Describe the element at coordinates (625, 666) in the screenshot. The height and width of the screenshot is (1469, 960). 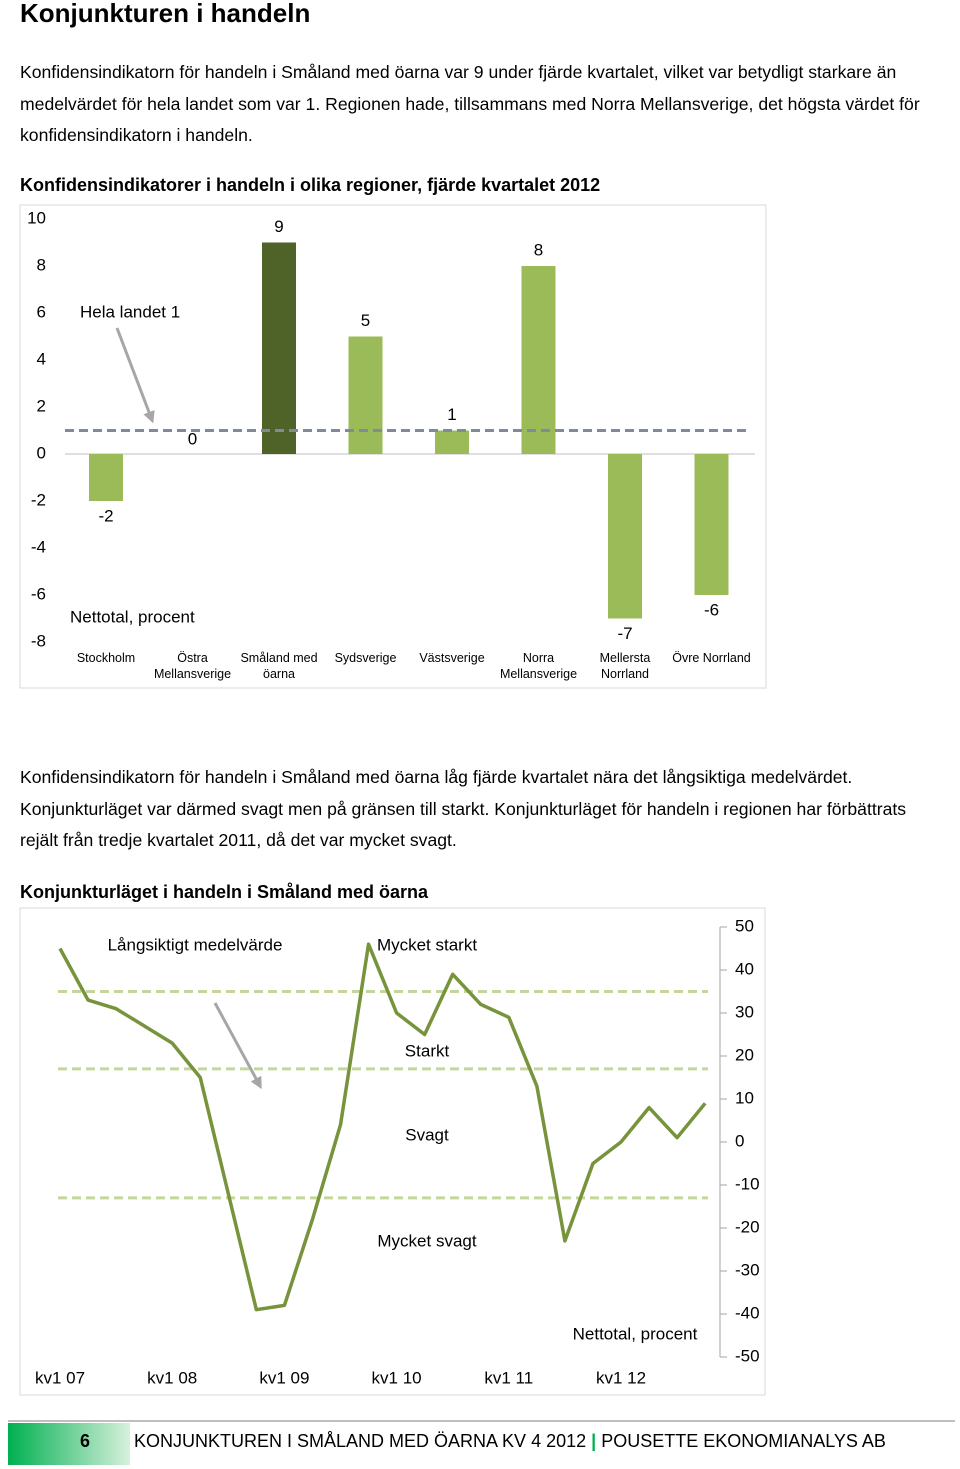
I see `x-tick-label: Mellersta Norrland` at that location.